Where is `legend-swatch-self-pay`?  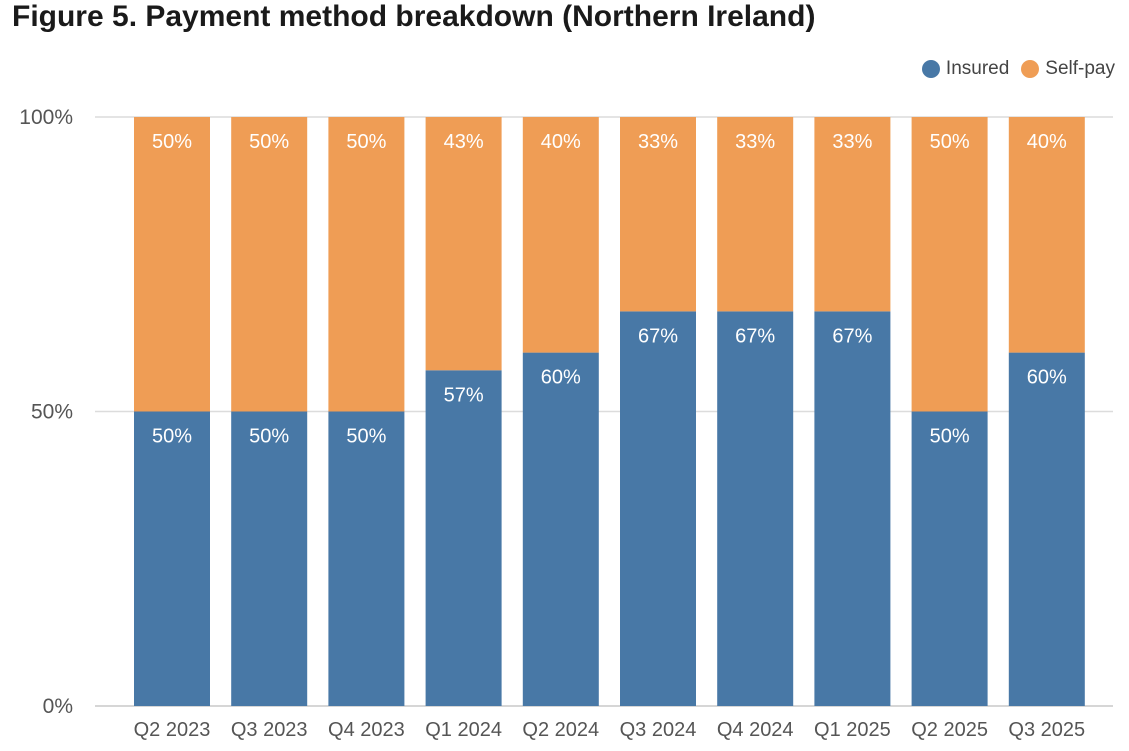
legend-swatch-self-pay is located at coordinates (1030, 69).